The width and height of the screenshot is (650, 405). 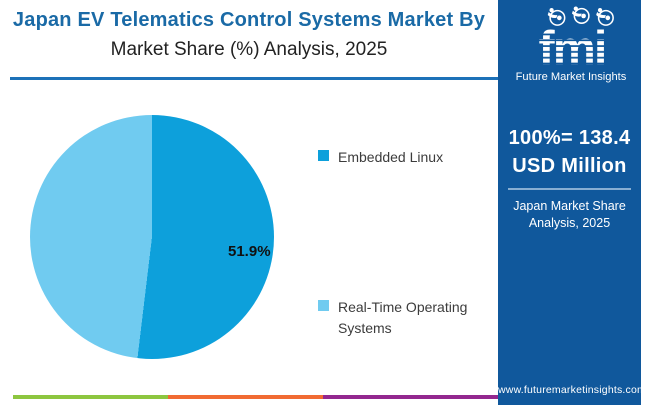 I want to click on sidebar-subtitle: Japan Market Share Analysis, 2025, so click(x=569, y=214).